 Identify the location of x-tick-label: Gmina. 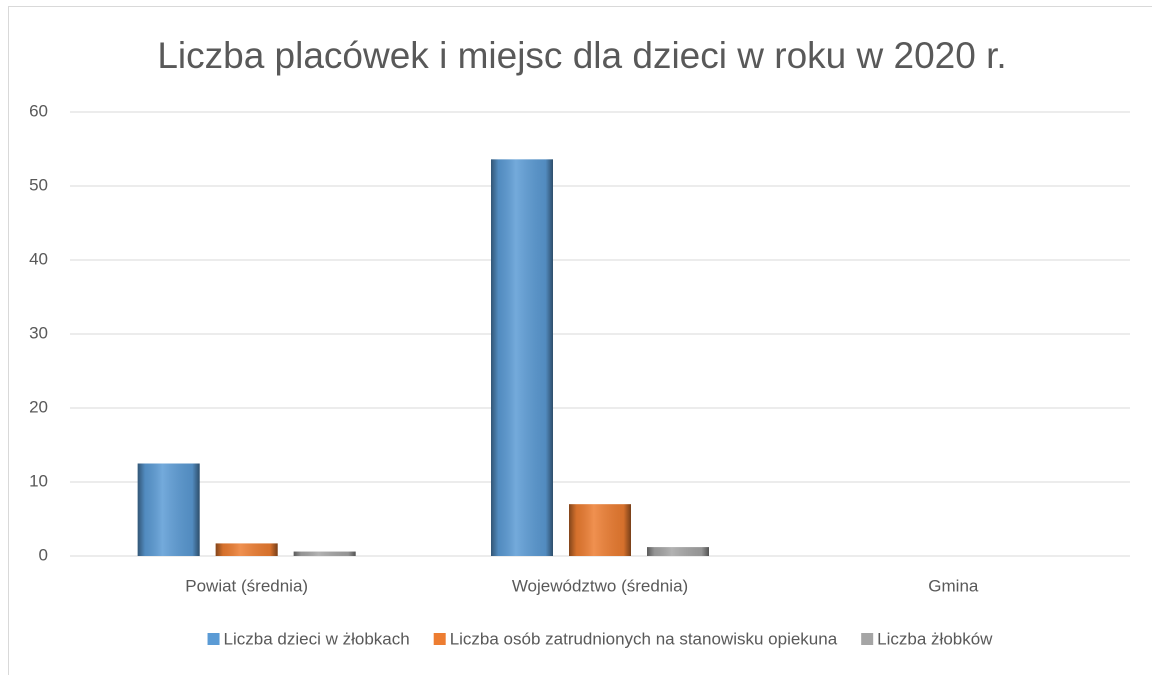
(953, 585).